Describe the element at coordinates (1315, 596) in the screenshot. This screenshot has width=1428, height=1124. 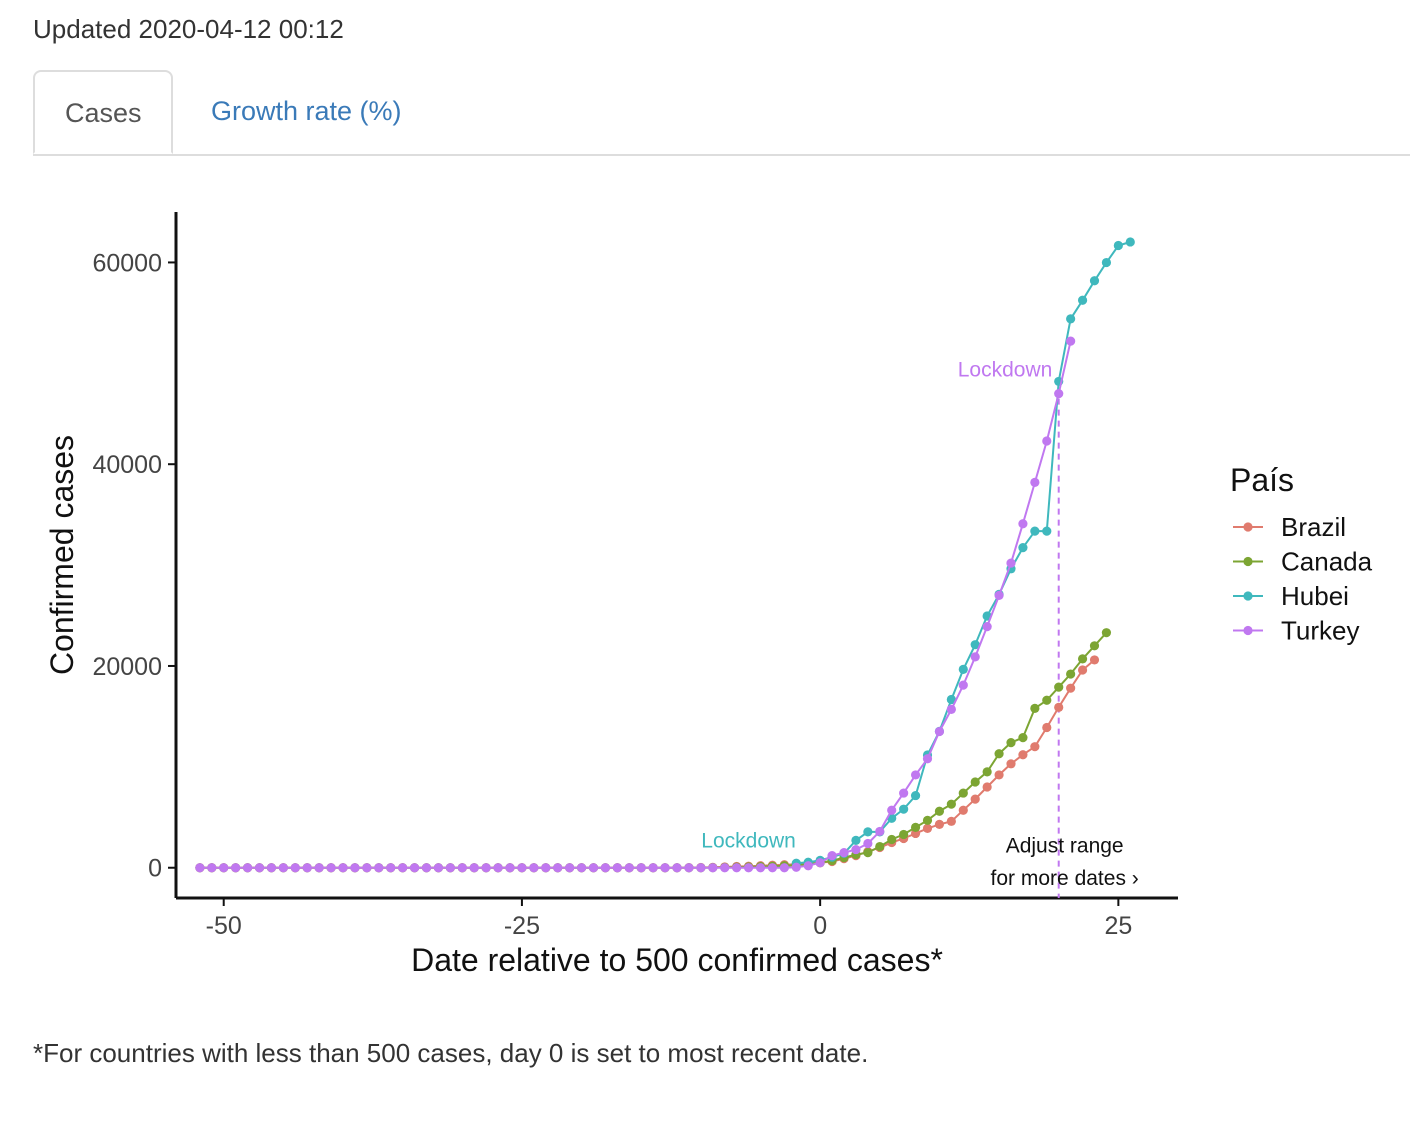
I see `legend-label: Hubei` at that location.